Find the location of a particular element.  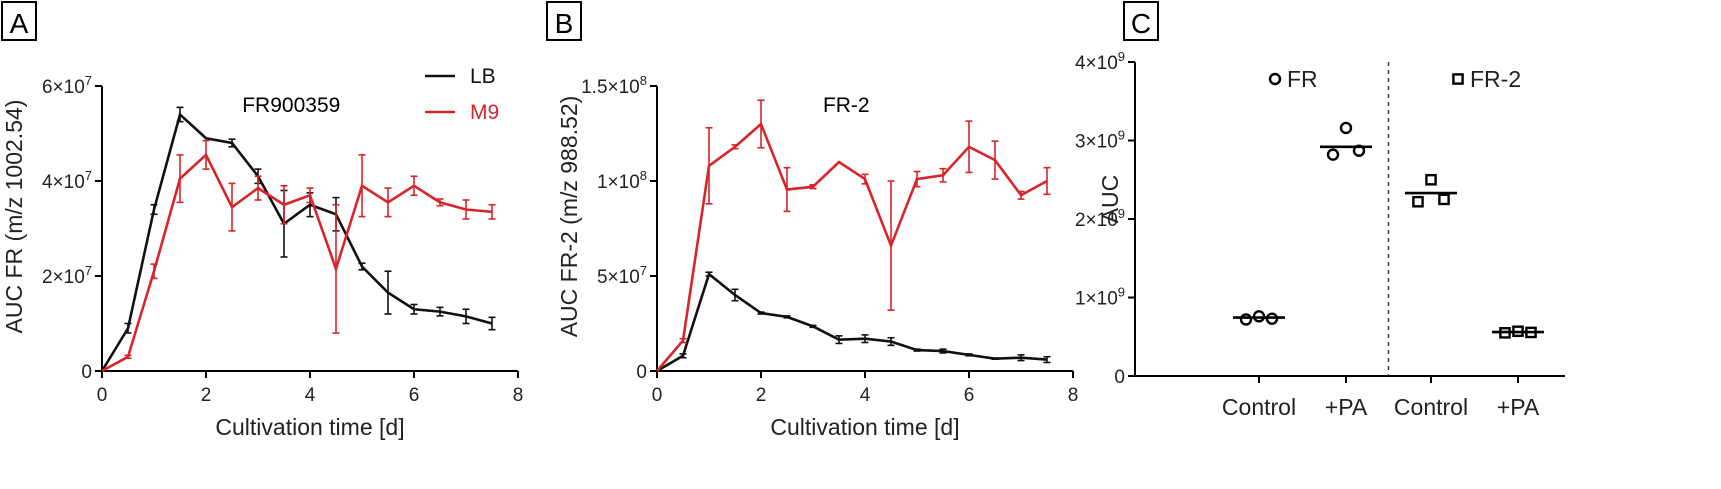

y-tick-label: 2×10⁷ is located at coordinates (67, 275).